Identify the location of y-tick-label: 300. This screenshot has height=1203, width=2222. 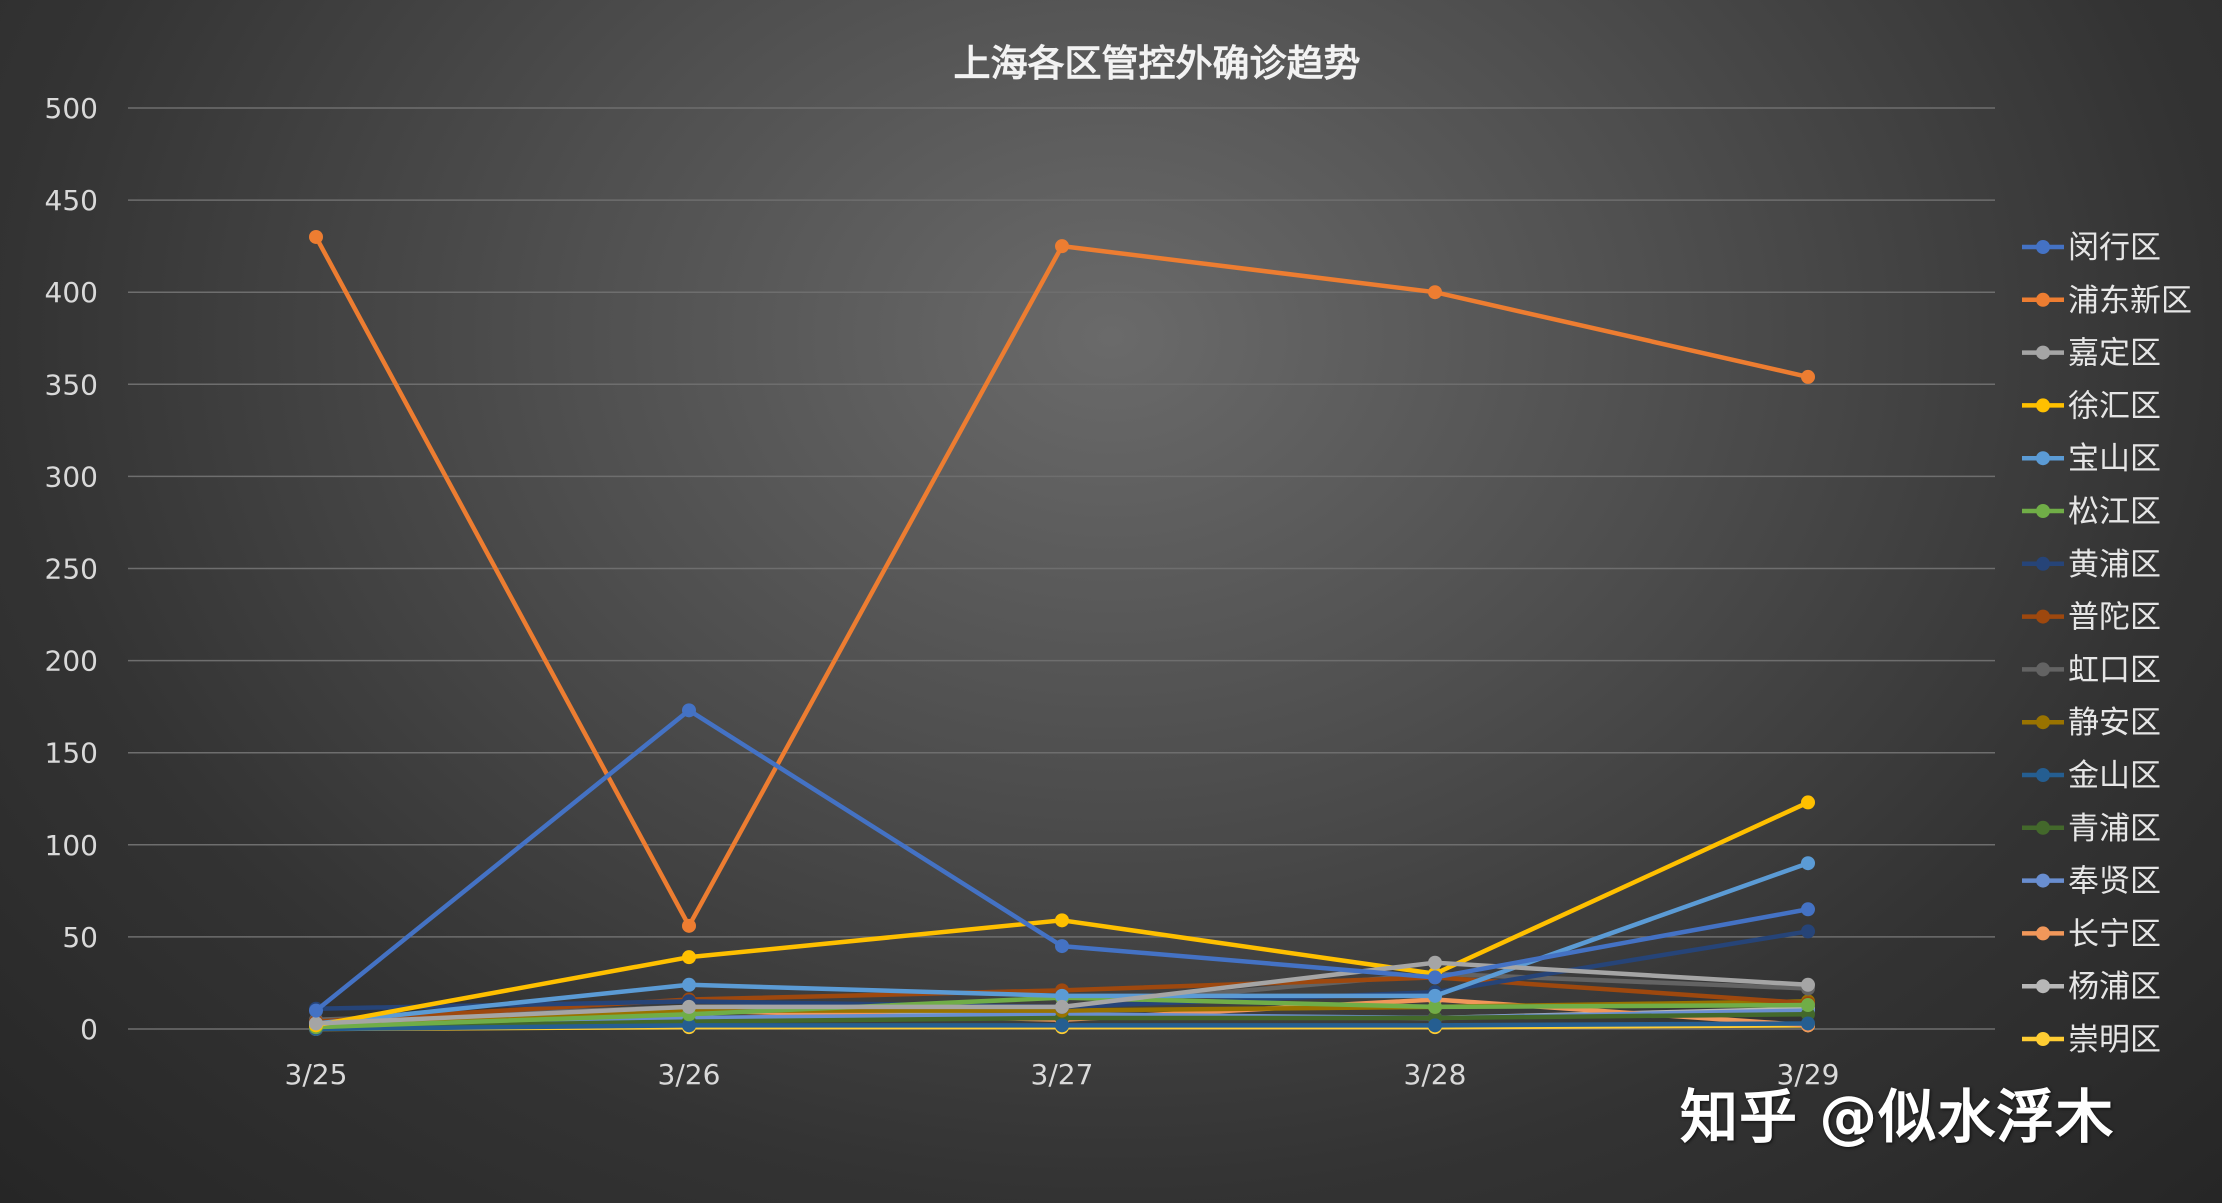
(71, 476).